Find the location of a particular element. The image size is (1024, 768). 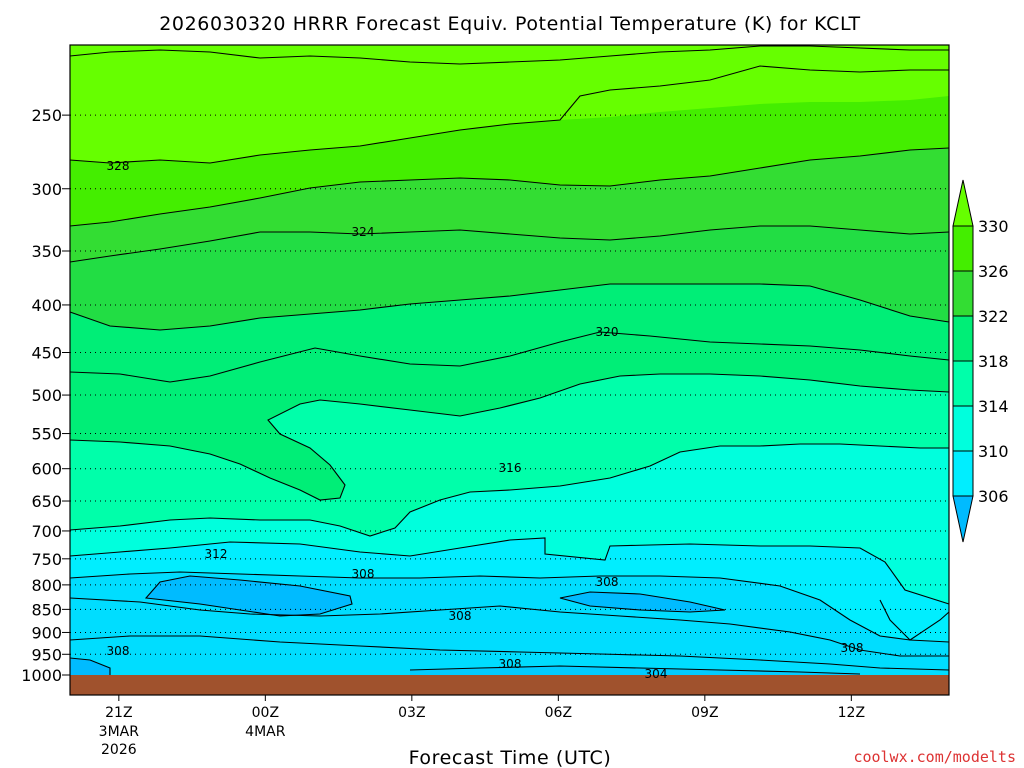

y-tick-label: 850 is located at coordinates (46, 609).